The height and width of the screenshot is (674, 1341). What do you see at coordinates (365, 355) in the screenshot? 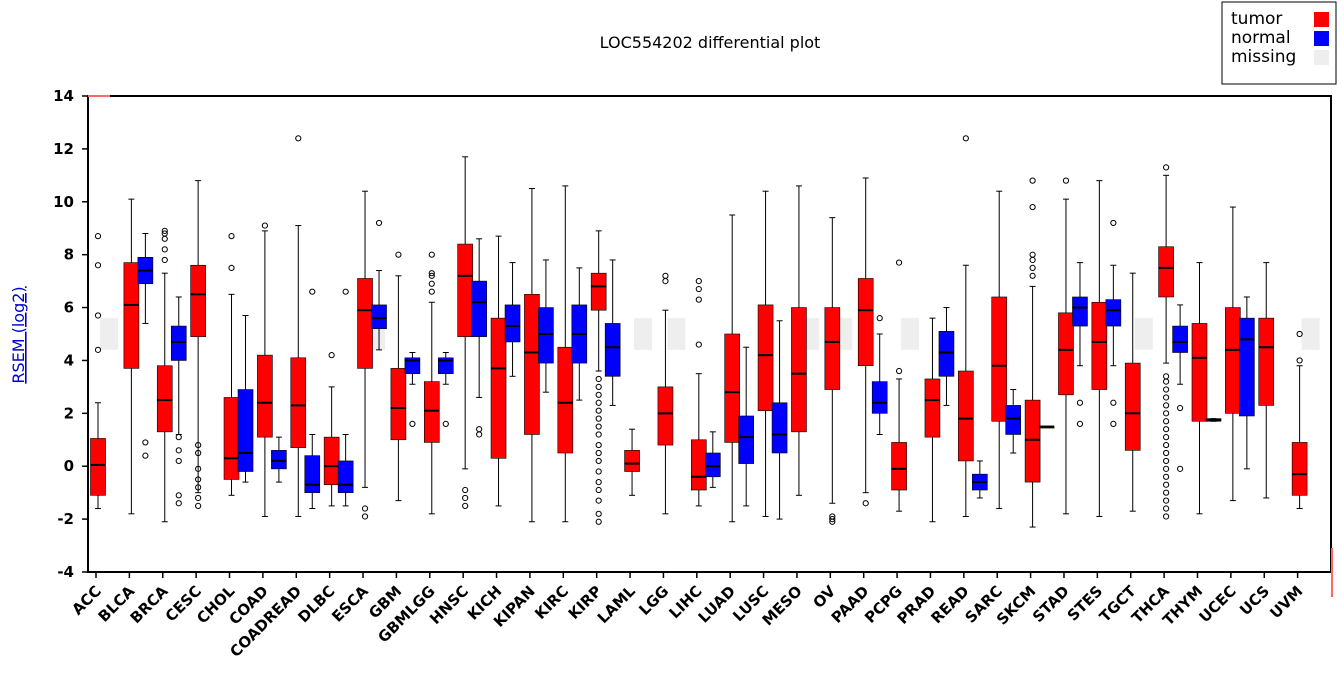
I see `box-tumor-ESCA` at bounding box center [365, 355].